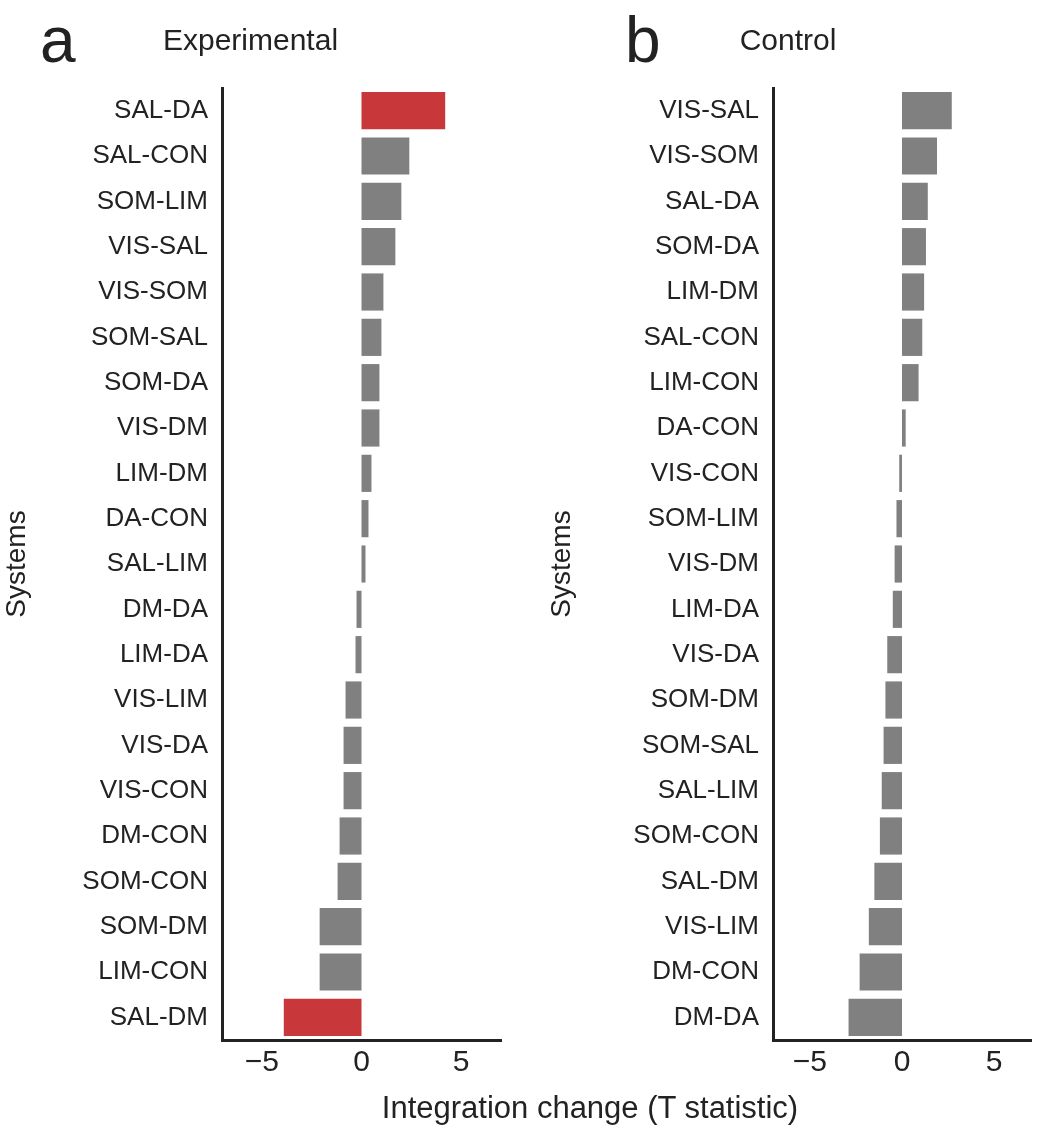 This screenshot has width=1045, height=1143. Describe the element at coordinates (643, 40) in the screenshot. I see `text: b` at that location.